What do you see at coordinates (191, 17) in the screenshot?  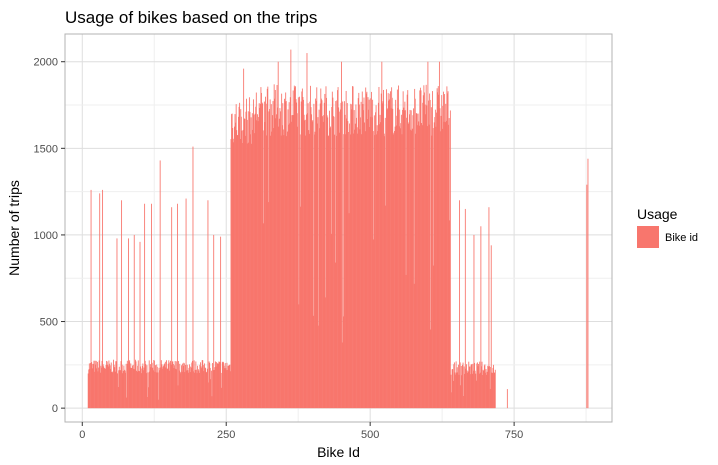 I see `chart-title: Usage of bikes based on the trips` at bounding box center [191, 17].